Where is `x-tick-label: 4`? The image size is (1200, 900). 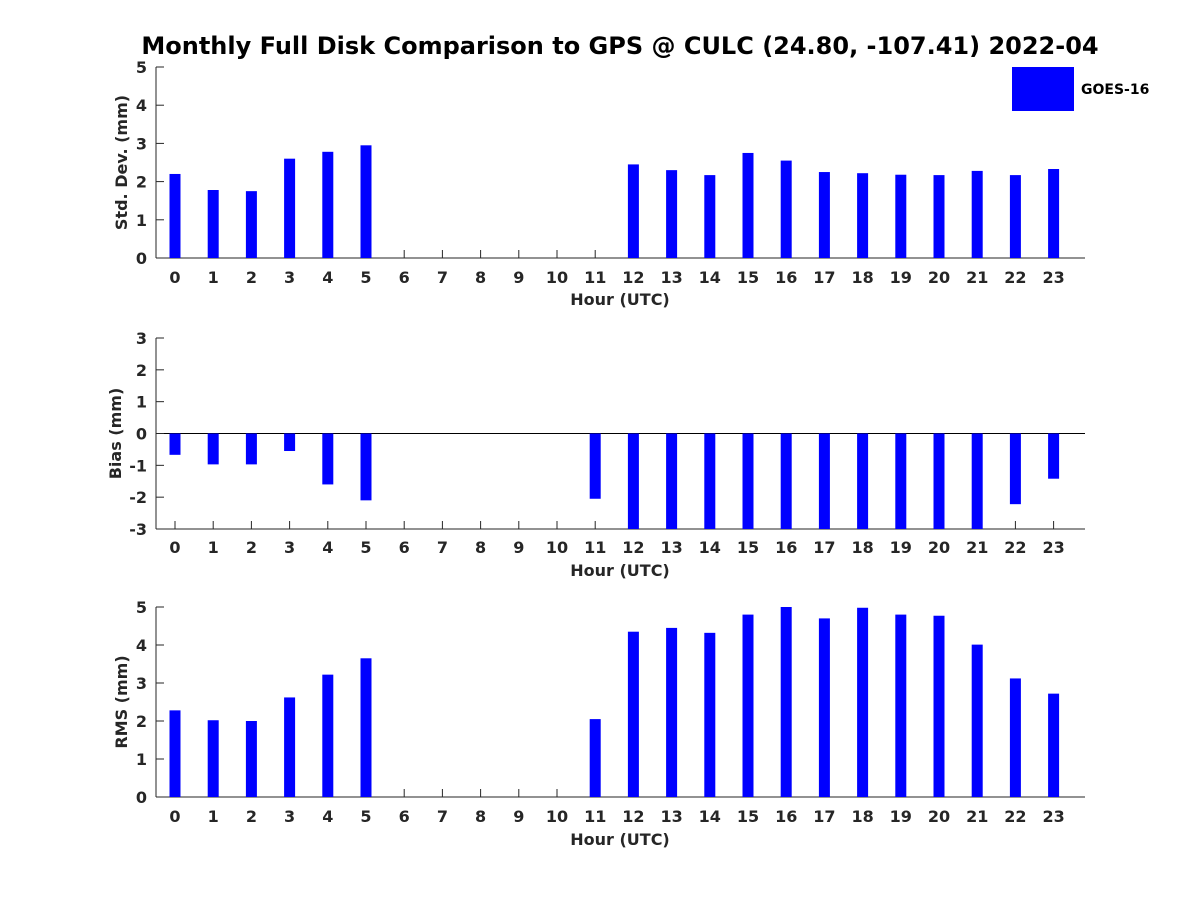
x-tick-label: 4 is located at coordinates (327, 816).